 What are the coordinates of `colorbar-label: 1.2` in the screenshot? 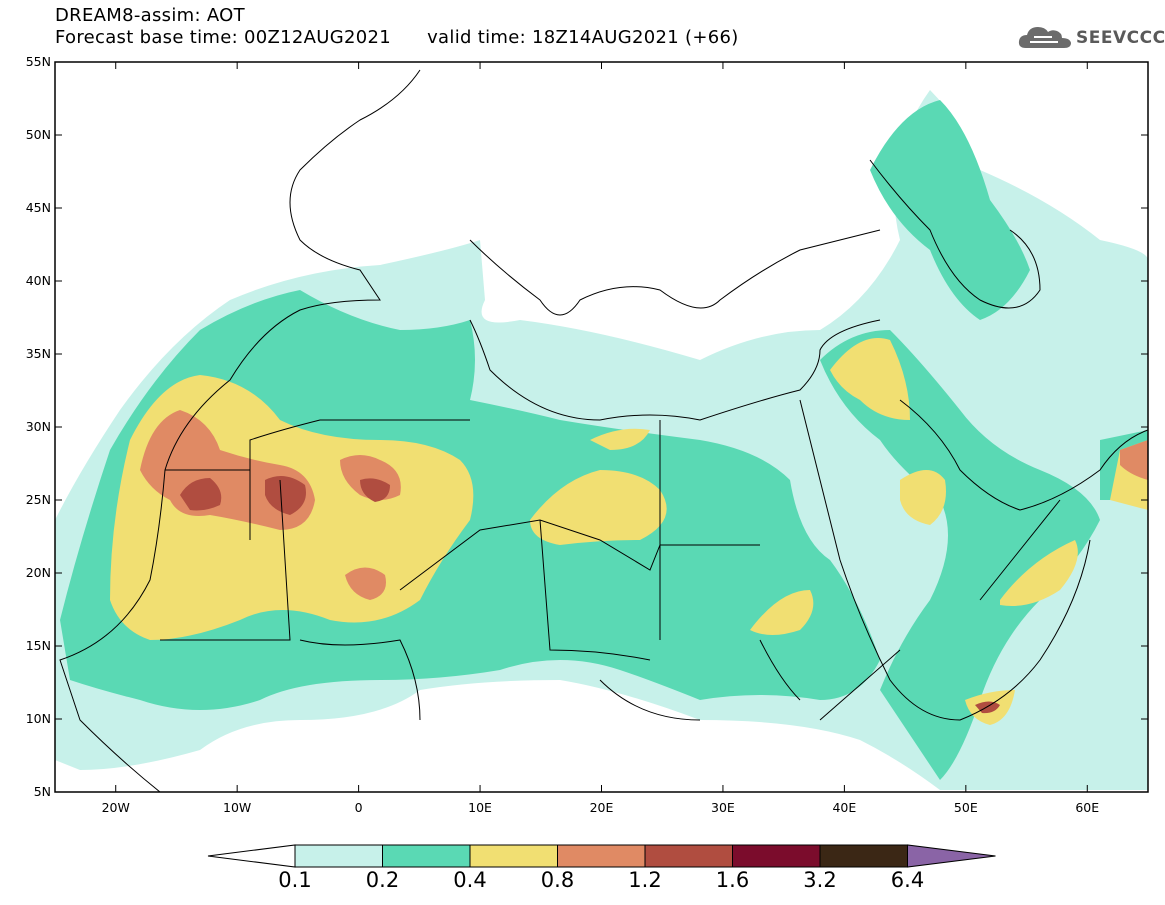 It's located at (645, 880).